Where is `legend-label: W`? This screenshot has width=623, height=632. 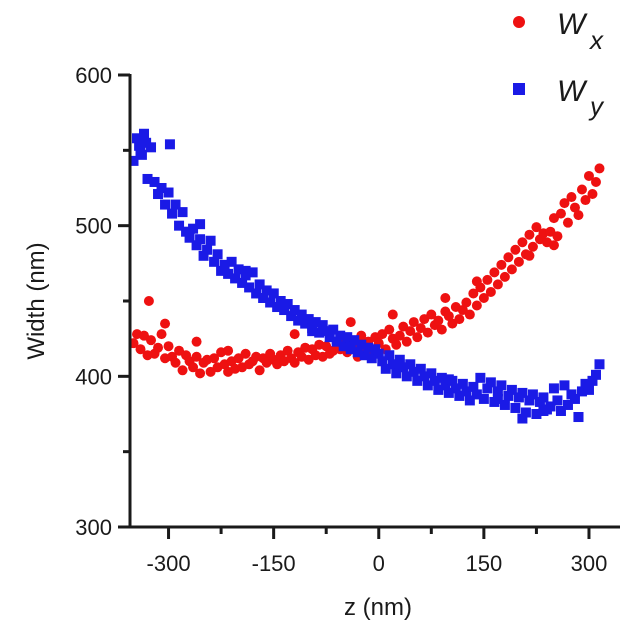
legend-label: W is located at coordinates (572, 24).